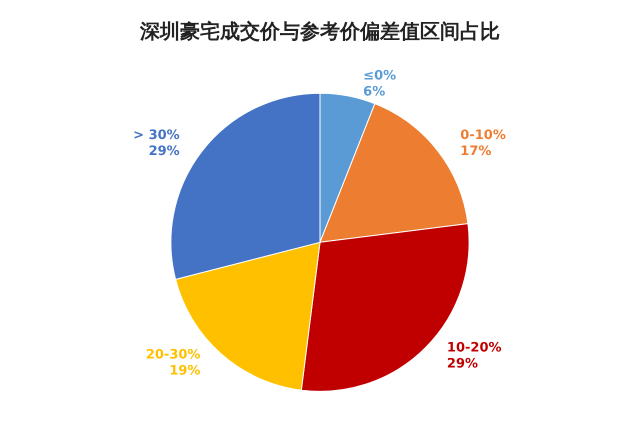 The height and width of the screenshot is (442, 640). I want to click on slice-label: 0-10%, so click(483, 136).